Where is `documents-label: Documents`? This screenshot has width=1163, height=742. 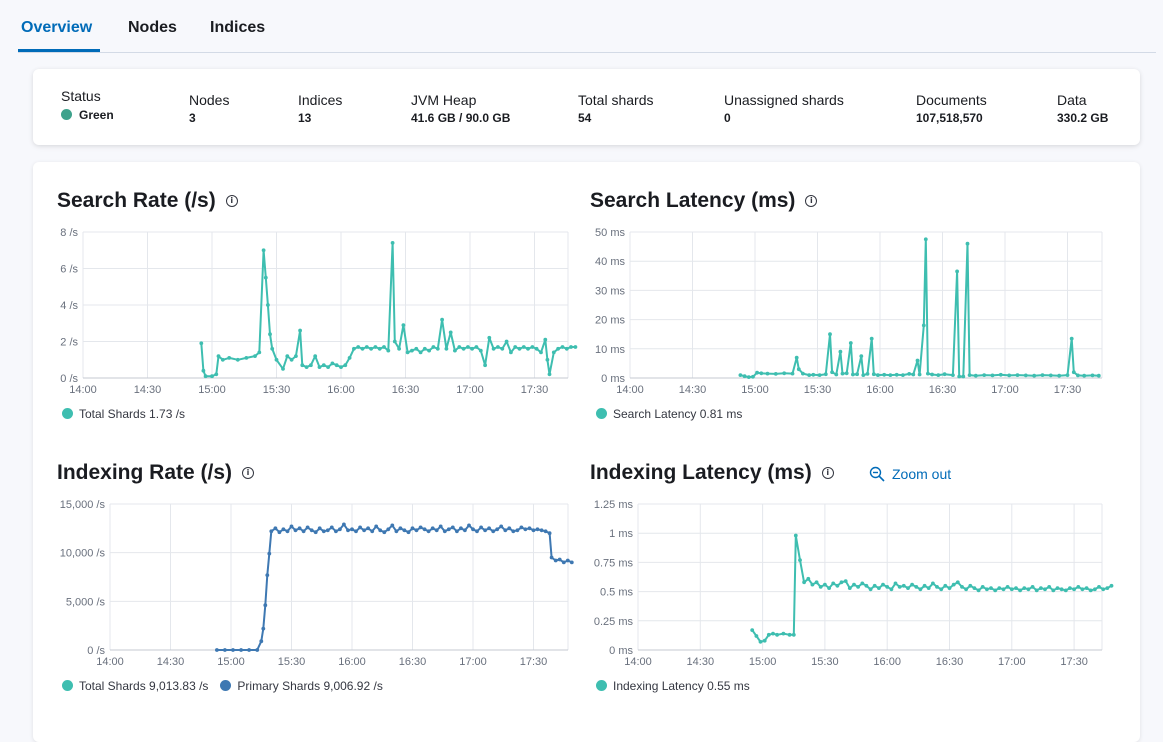 documents-label: Documents is located at coordinates (951, 100).